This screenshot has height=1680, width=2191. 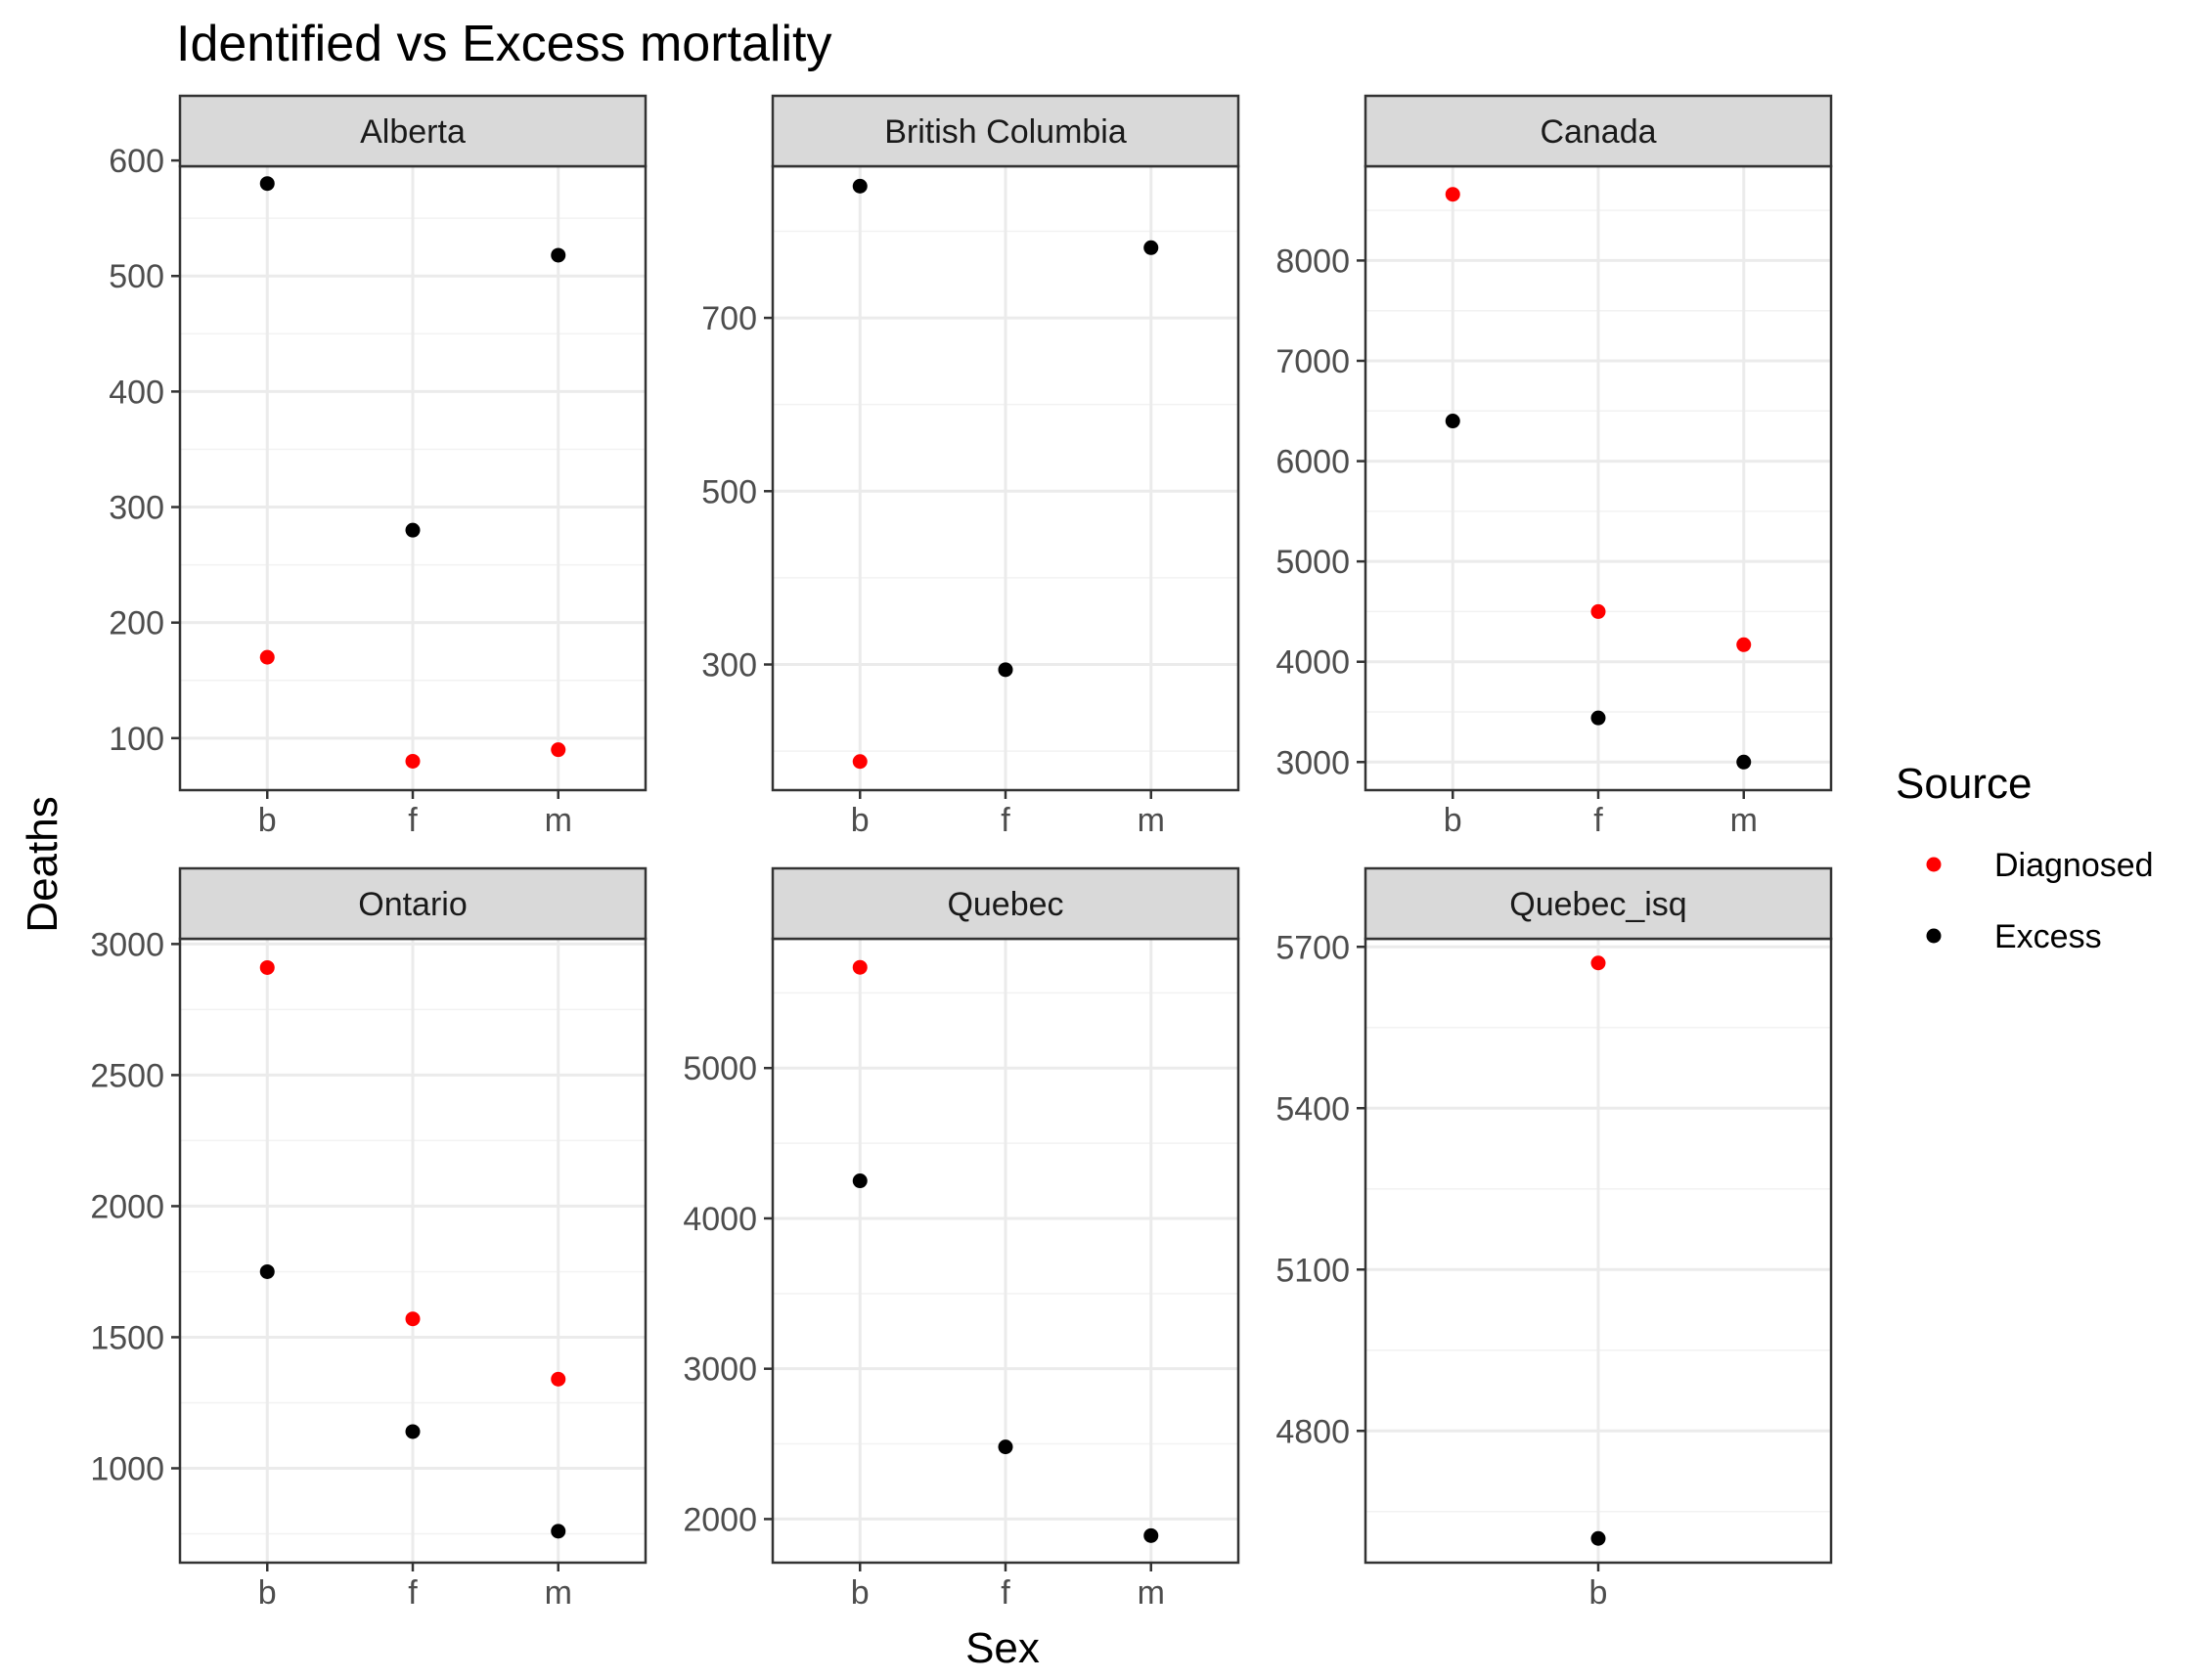 I want to click on x-axis-title: Sex, so click(x=1002, y=1648).